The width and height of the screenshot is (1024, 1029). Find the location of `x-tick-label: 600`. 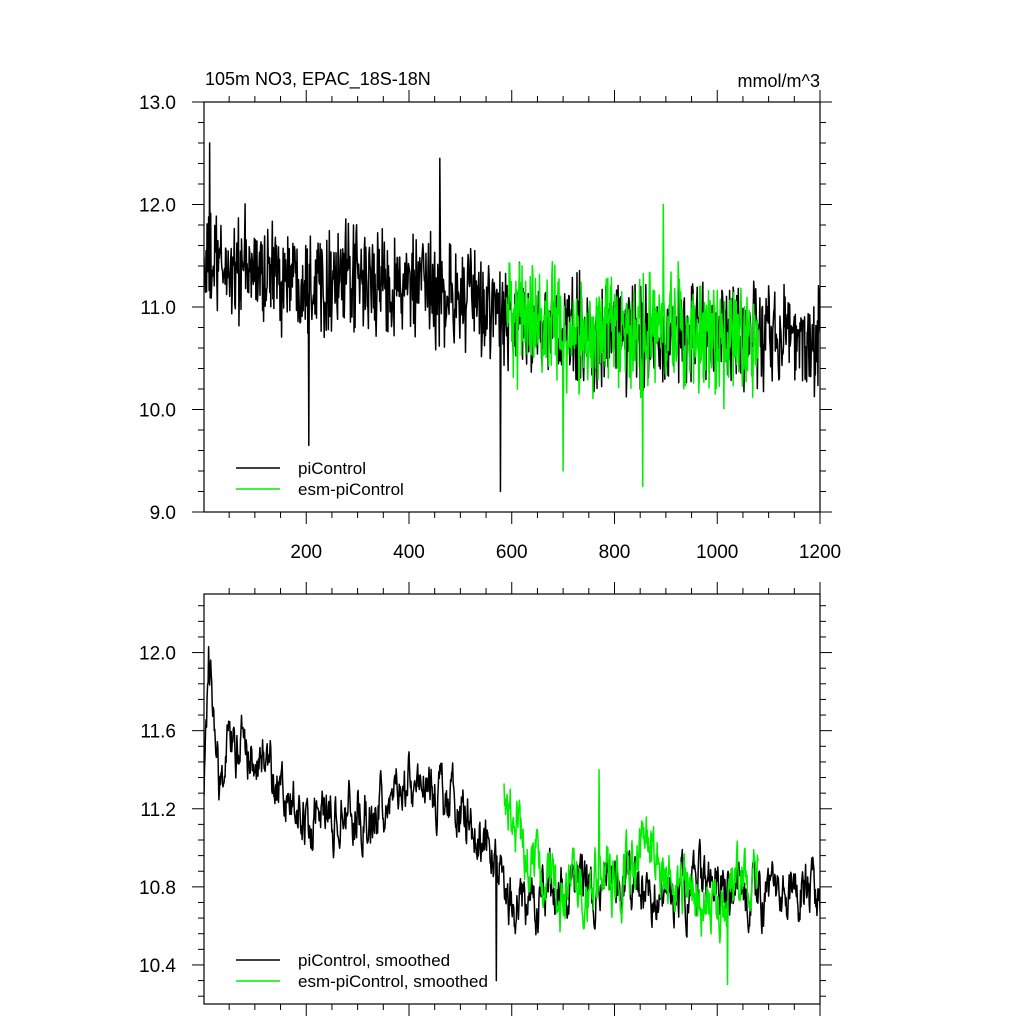

x-tick-label: 600 is located at coordinates (512, 552).